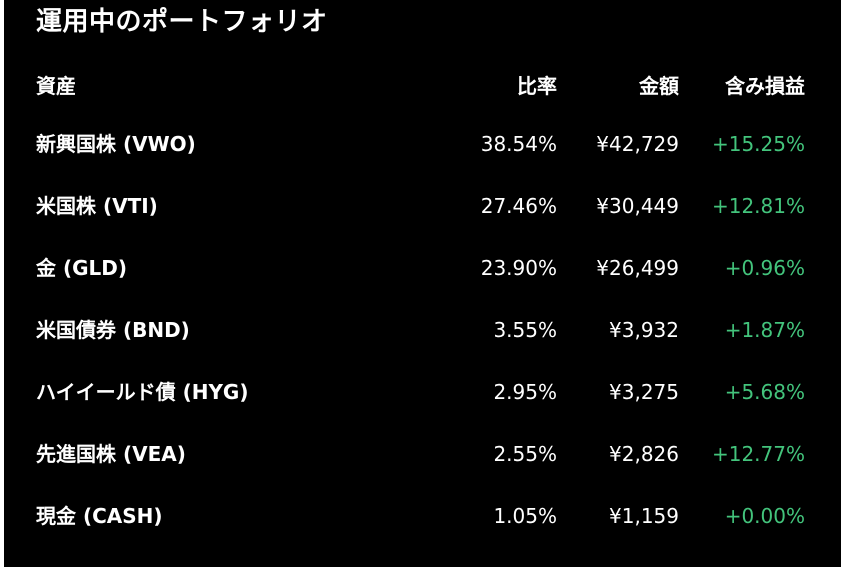  Describe the element at coordinates (422, 454) in the screenshot. I see `table-row: 先進国株 (VEA) 2.55% ¥2,826 +12.77%` at that location.